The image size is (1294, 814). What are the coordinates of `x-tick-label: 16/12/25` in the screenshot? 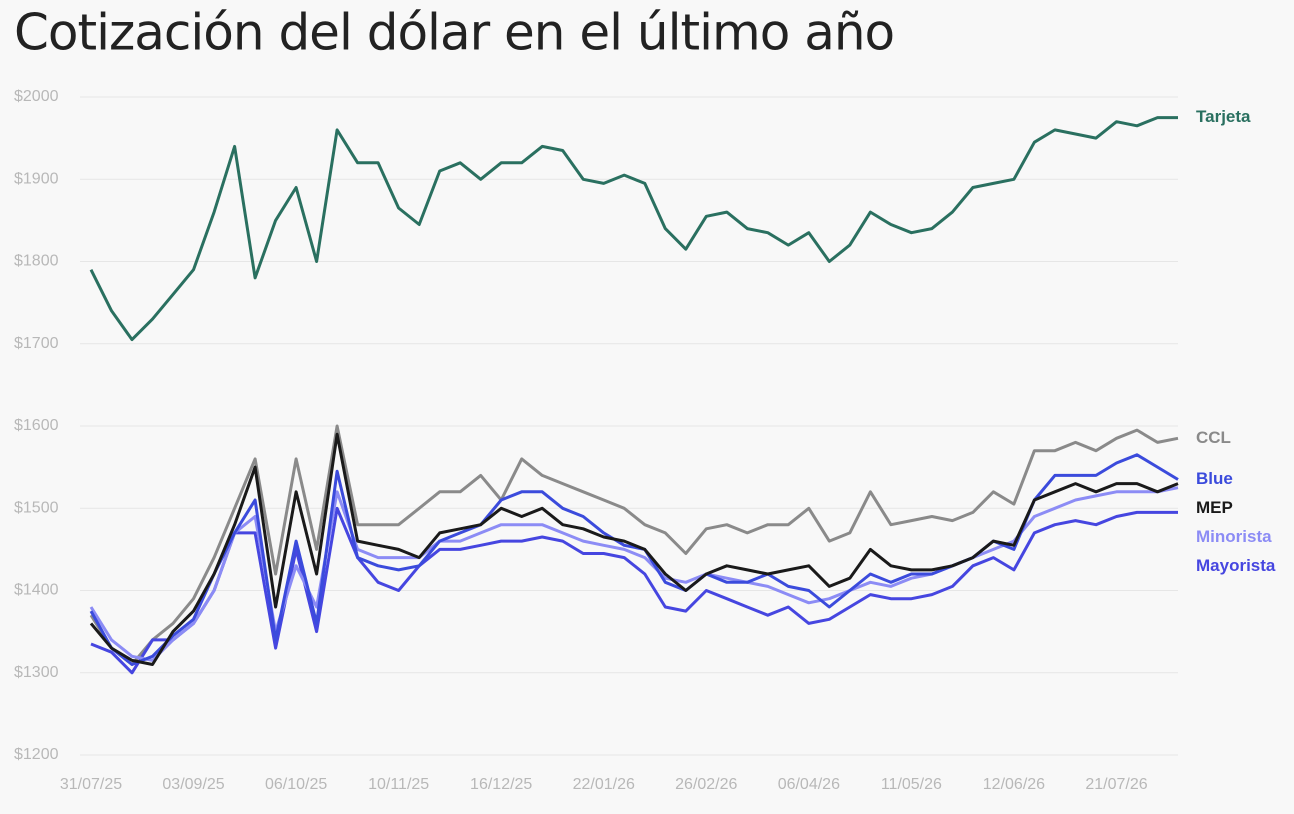 It's located at (501, 784).